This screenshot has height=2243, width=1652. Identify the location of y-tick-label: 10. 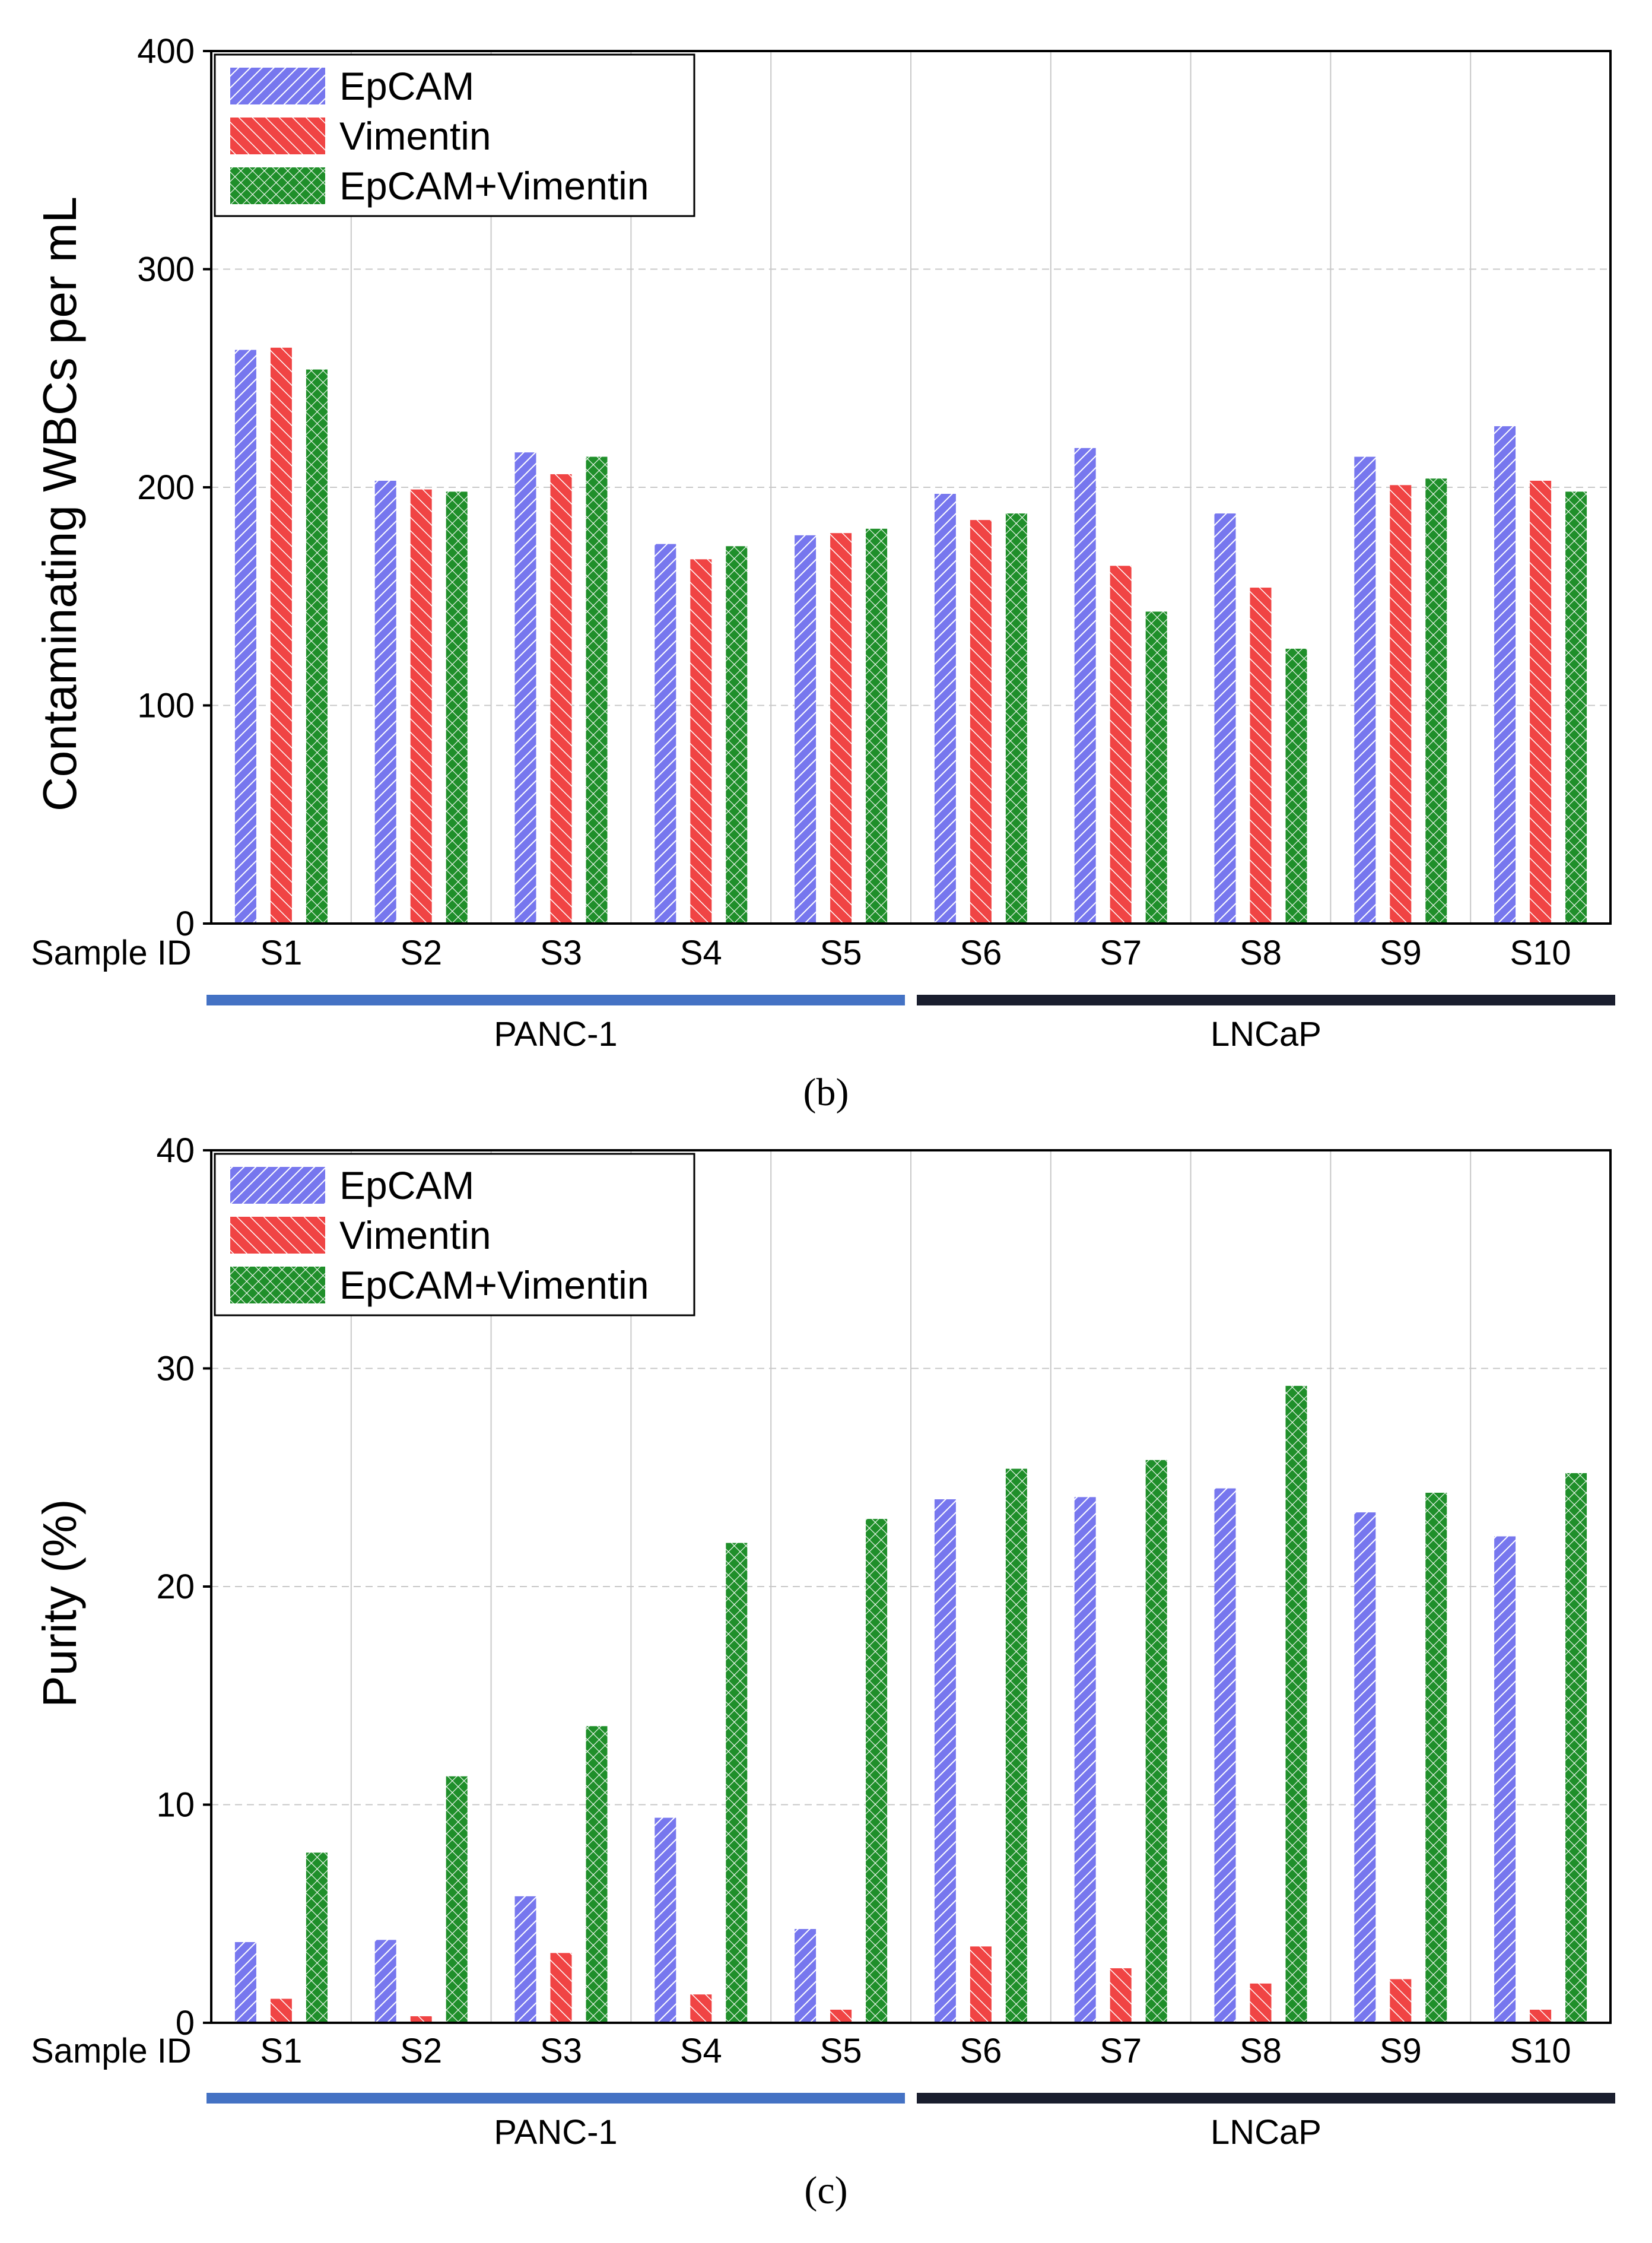
(175, 1805).